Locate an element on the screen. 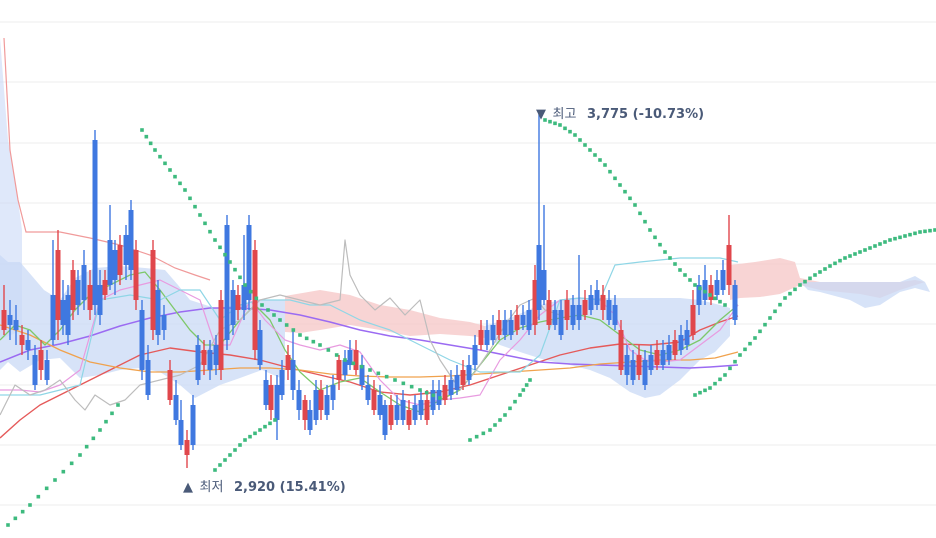  leading-span-a is located at coordinates (107, 159).